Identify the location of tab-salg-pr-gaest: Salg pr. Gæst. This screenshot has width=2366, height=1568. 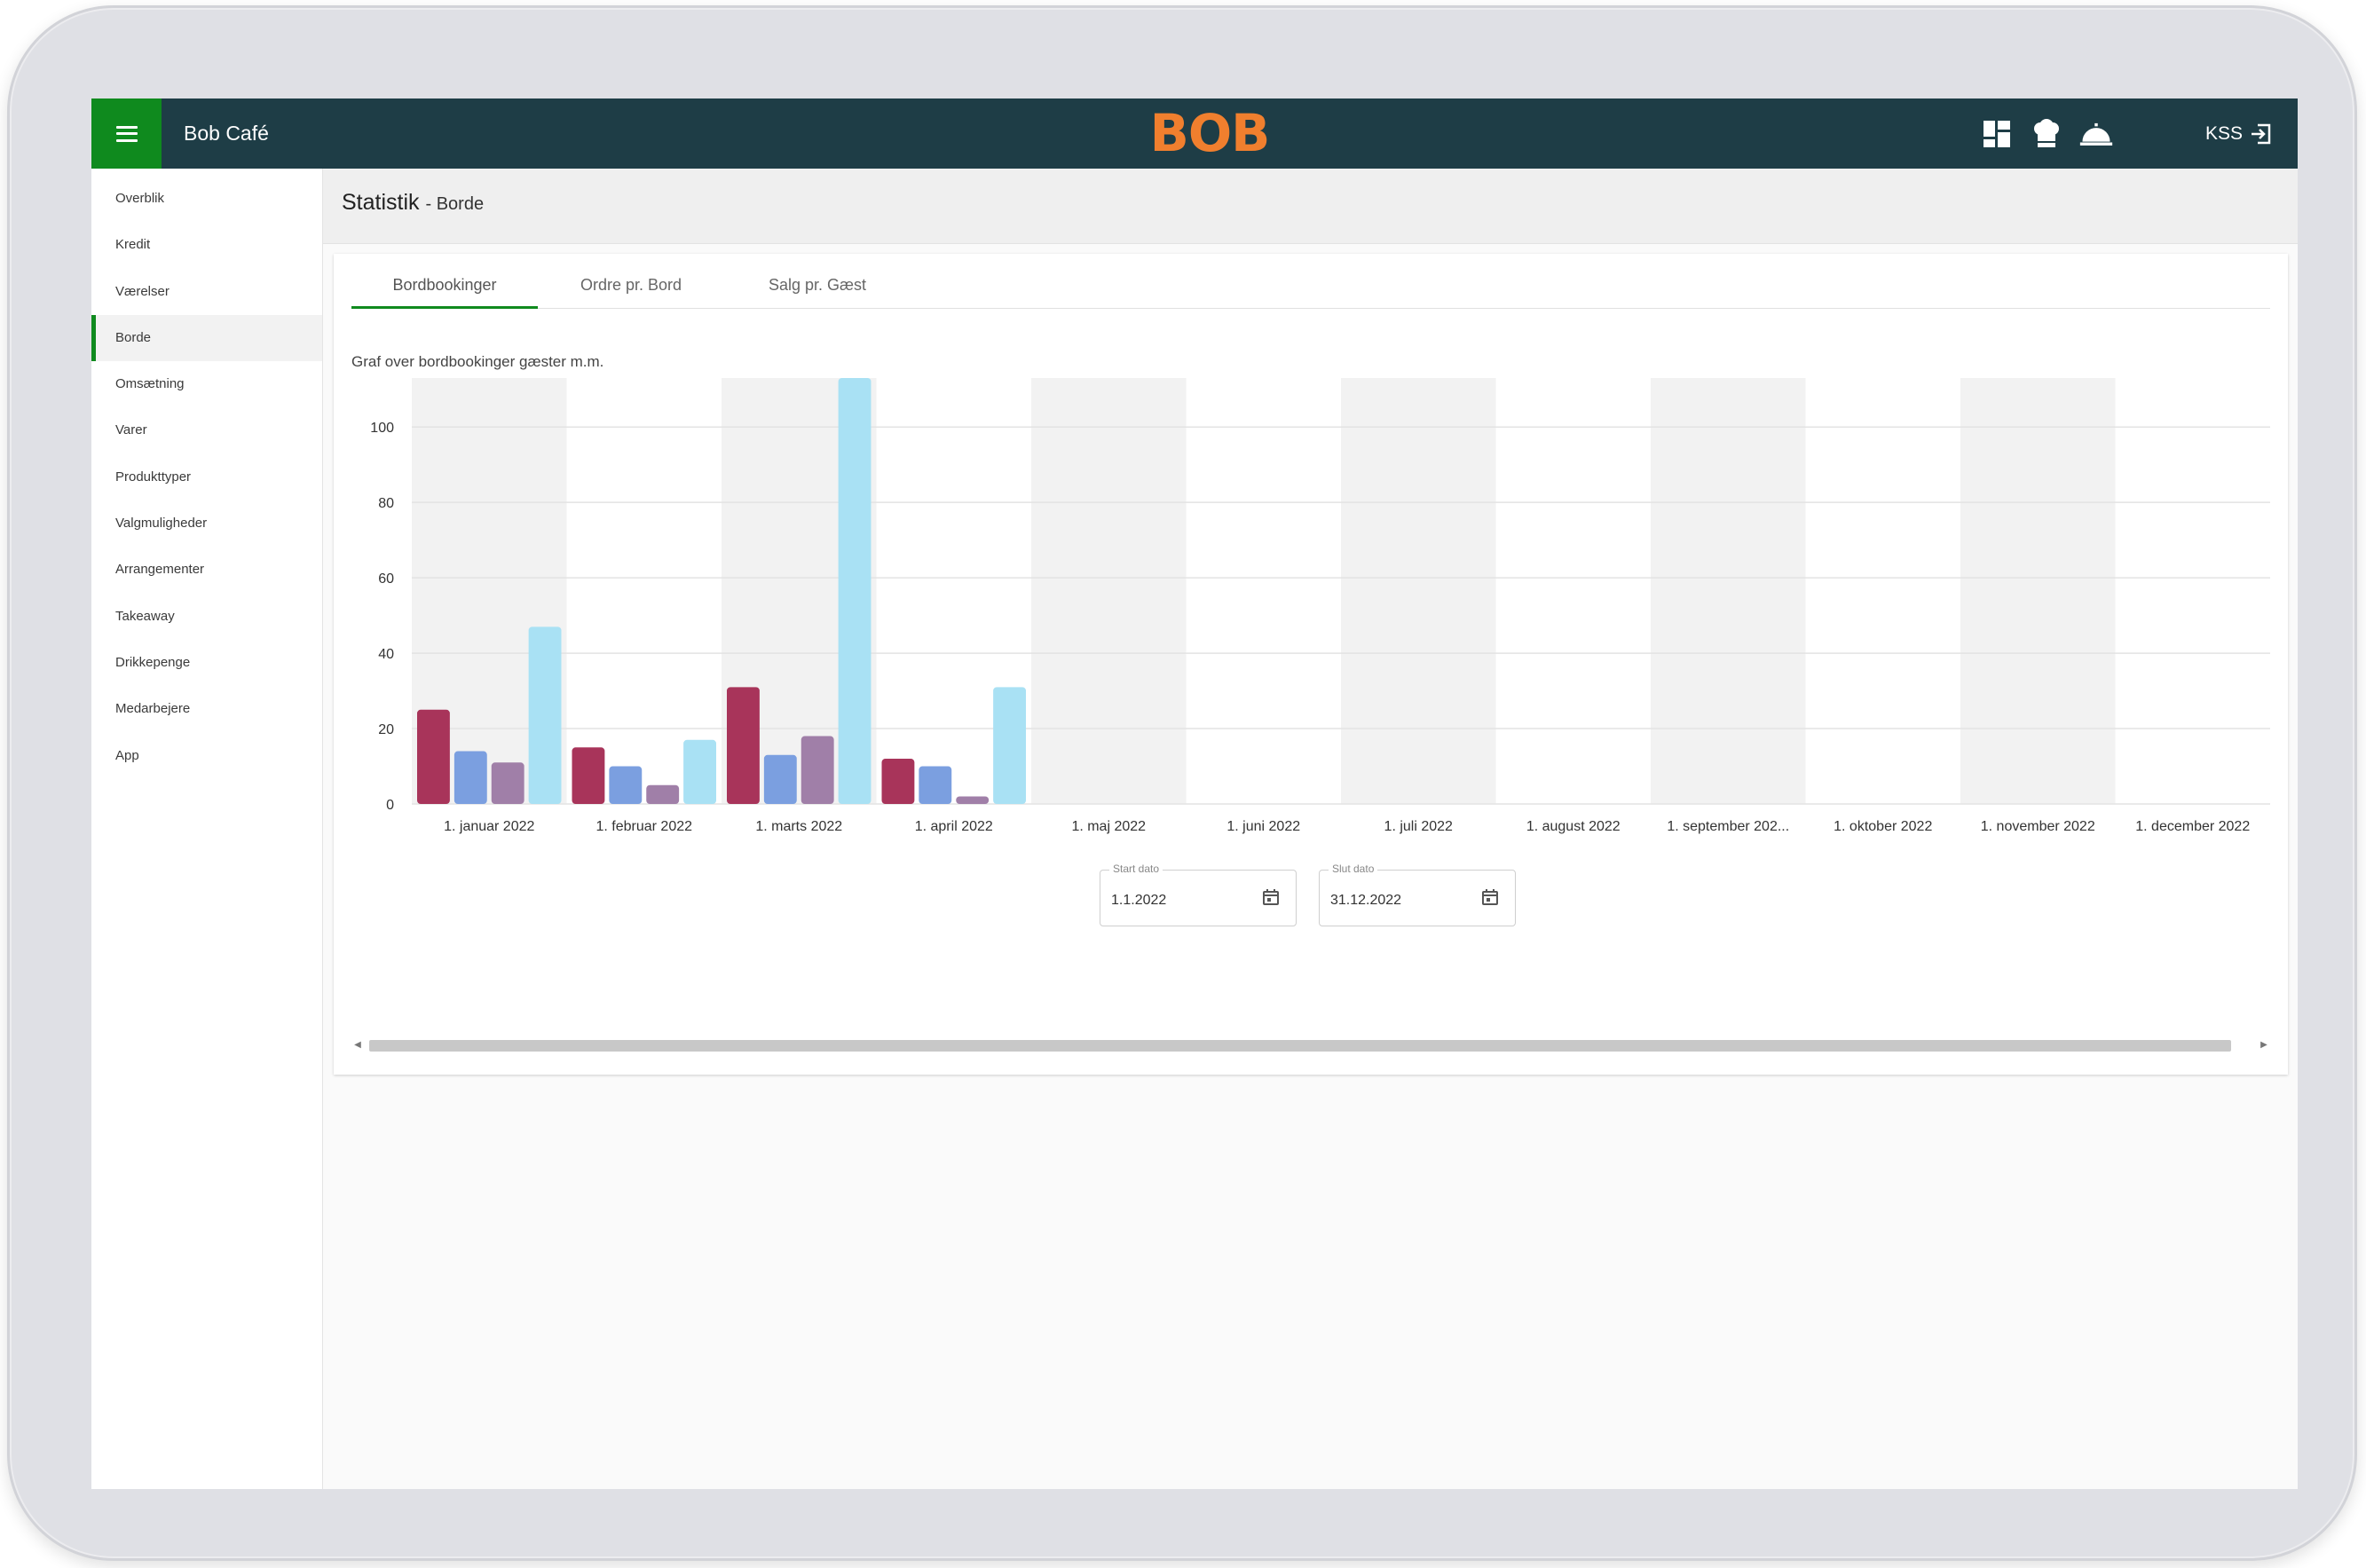
(817, 285).